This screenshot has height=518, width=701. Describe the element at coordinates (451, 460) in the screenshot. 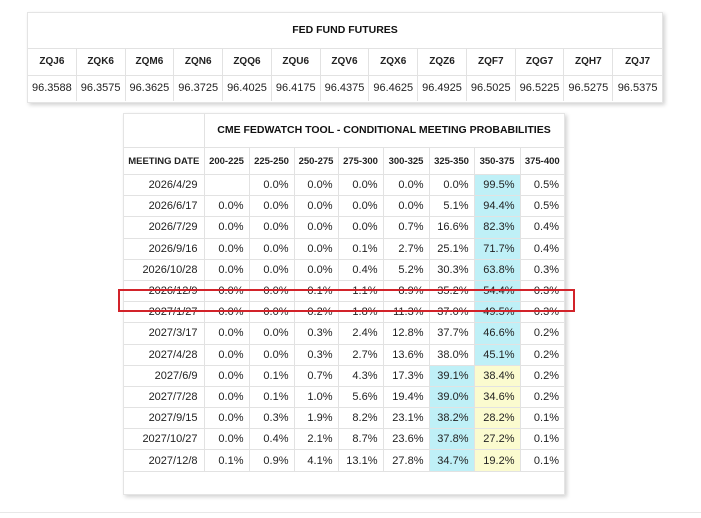

I see `probability-cell: 34.7%` at that location.